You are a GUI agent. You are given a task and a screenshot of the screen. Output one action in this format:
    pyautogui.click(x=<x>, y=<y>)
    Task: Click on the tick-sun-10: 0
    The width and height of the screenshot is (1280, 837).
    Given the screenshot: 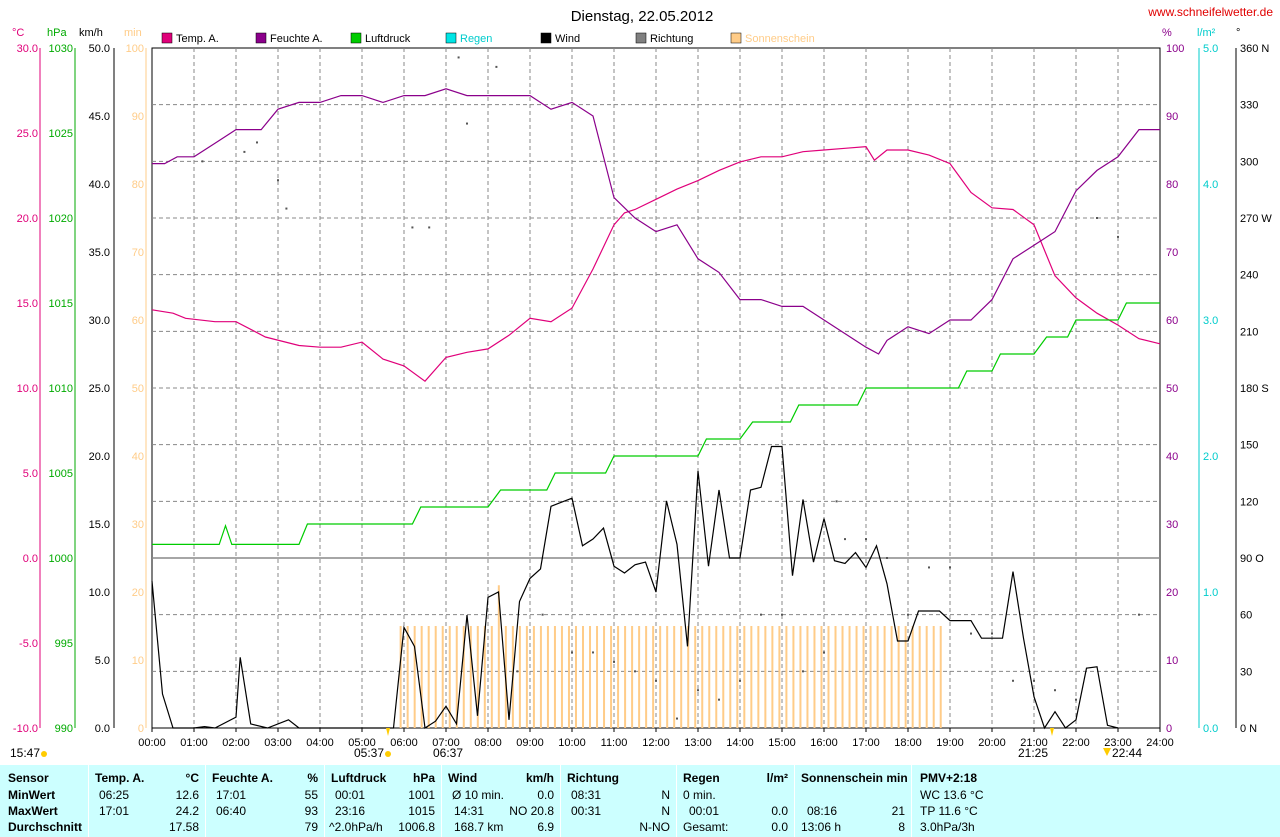 What is the action you would take?
    pyautogui.click(x=141, y=729)
    